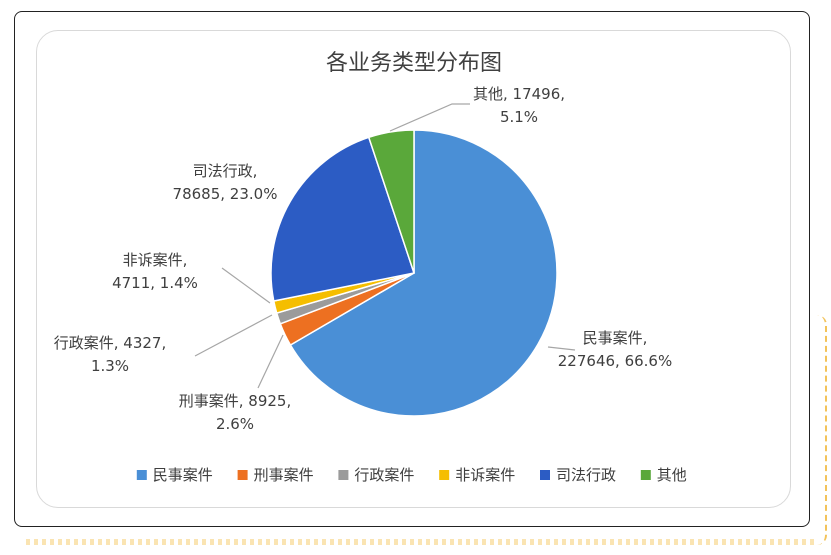 This screenshot has height=555, width=831. I want to click on decorative-bottom-stripe, so click(421, 542).